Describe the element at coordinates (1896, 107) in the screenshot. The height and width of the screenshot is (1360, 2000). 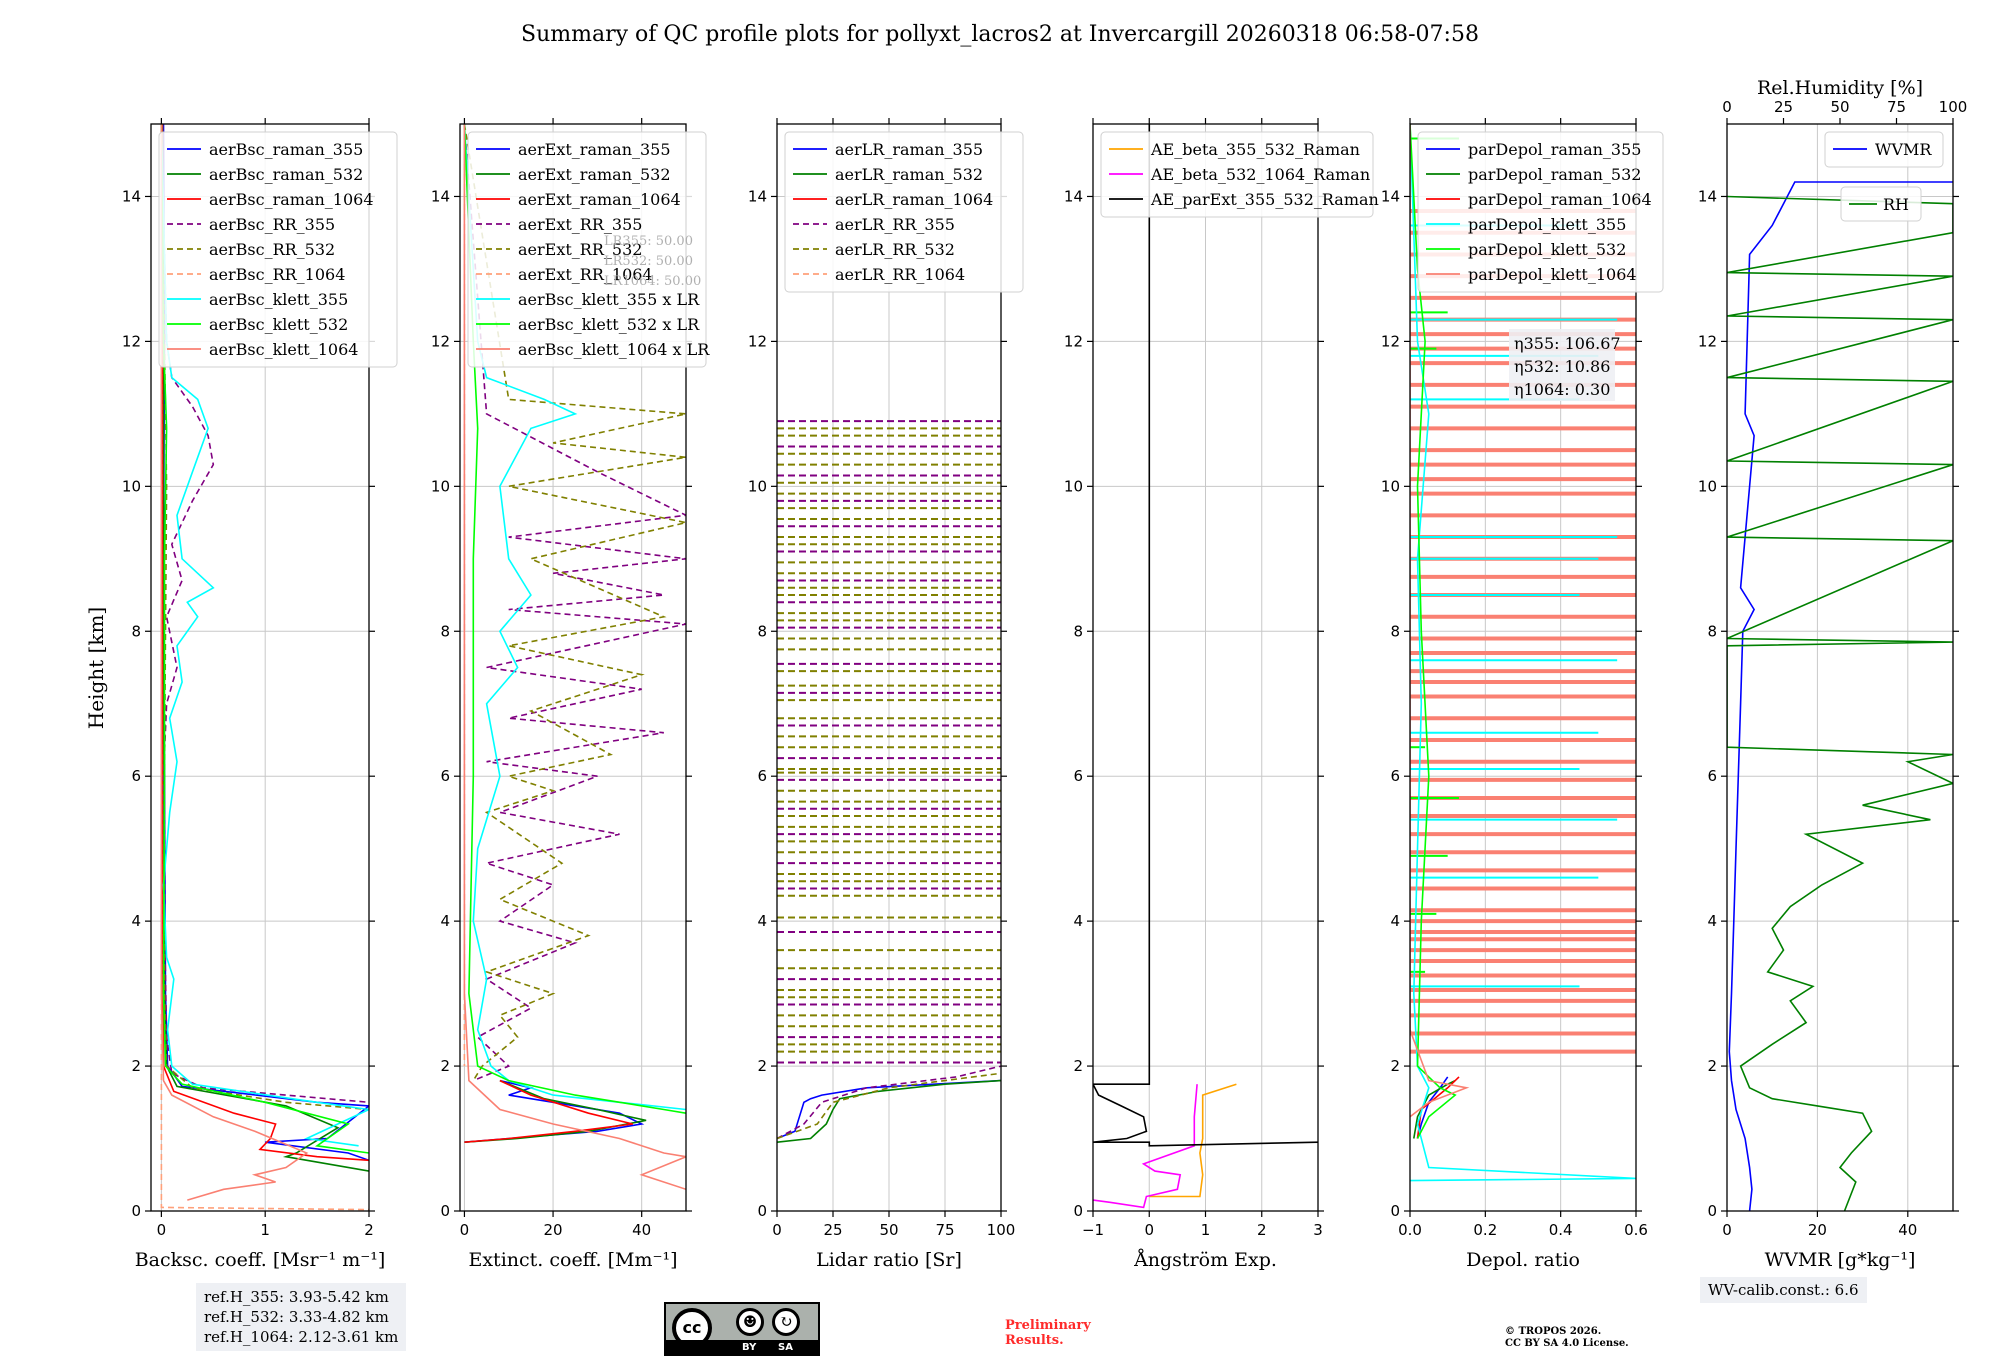
I see `x2-tick-label: 75` at that location.